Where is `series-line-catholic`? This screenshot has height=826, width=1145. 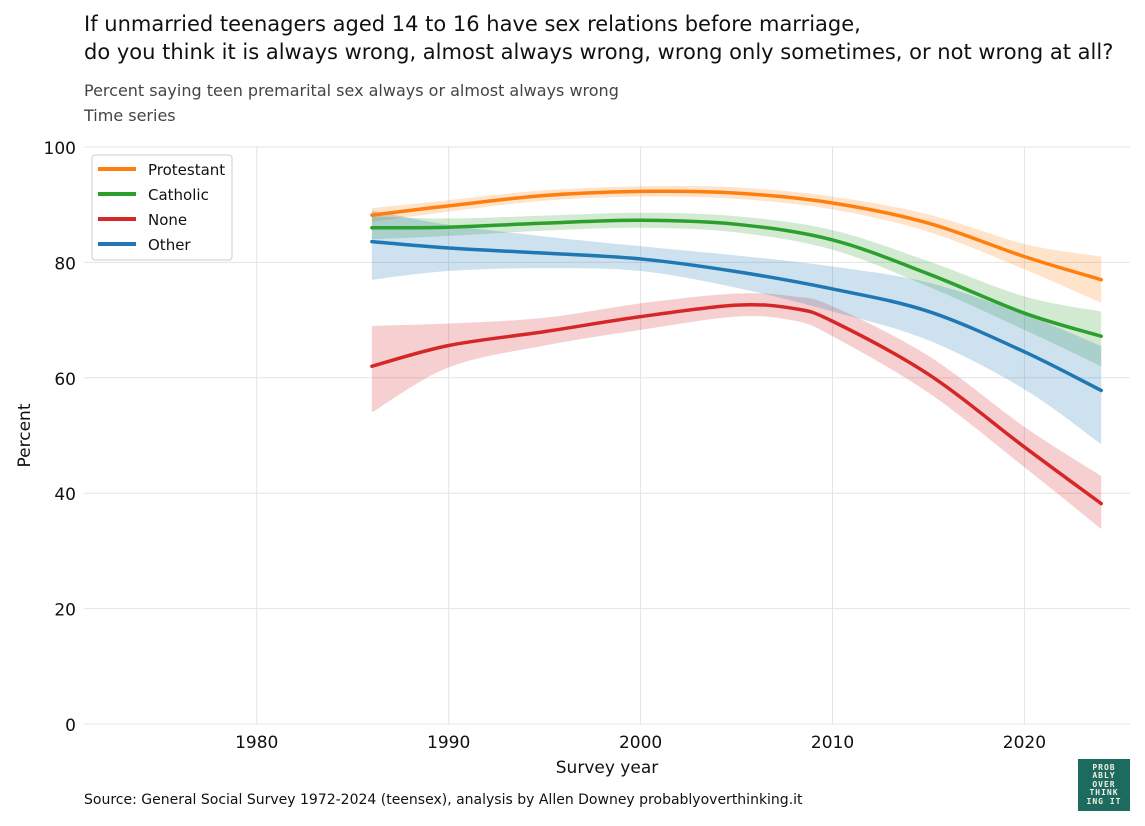
series-line-catholic is located at coordinates (736, 278).